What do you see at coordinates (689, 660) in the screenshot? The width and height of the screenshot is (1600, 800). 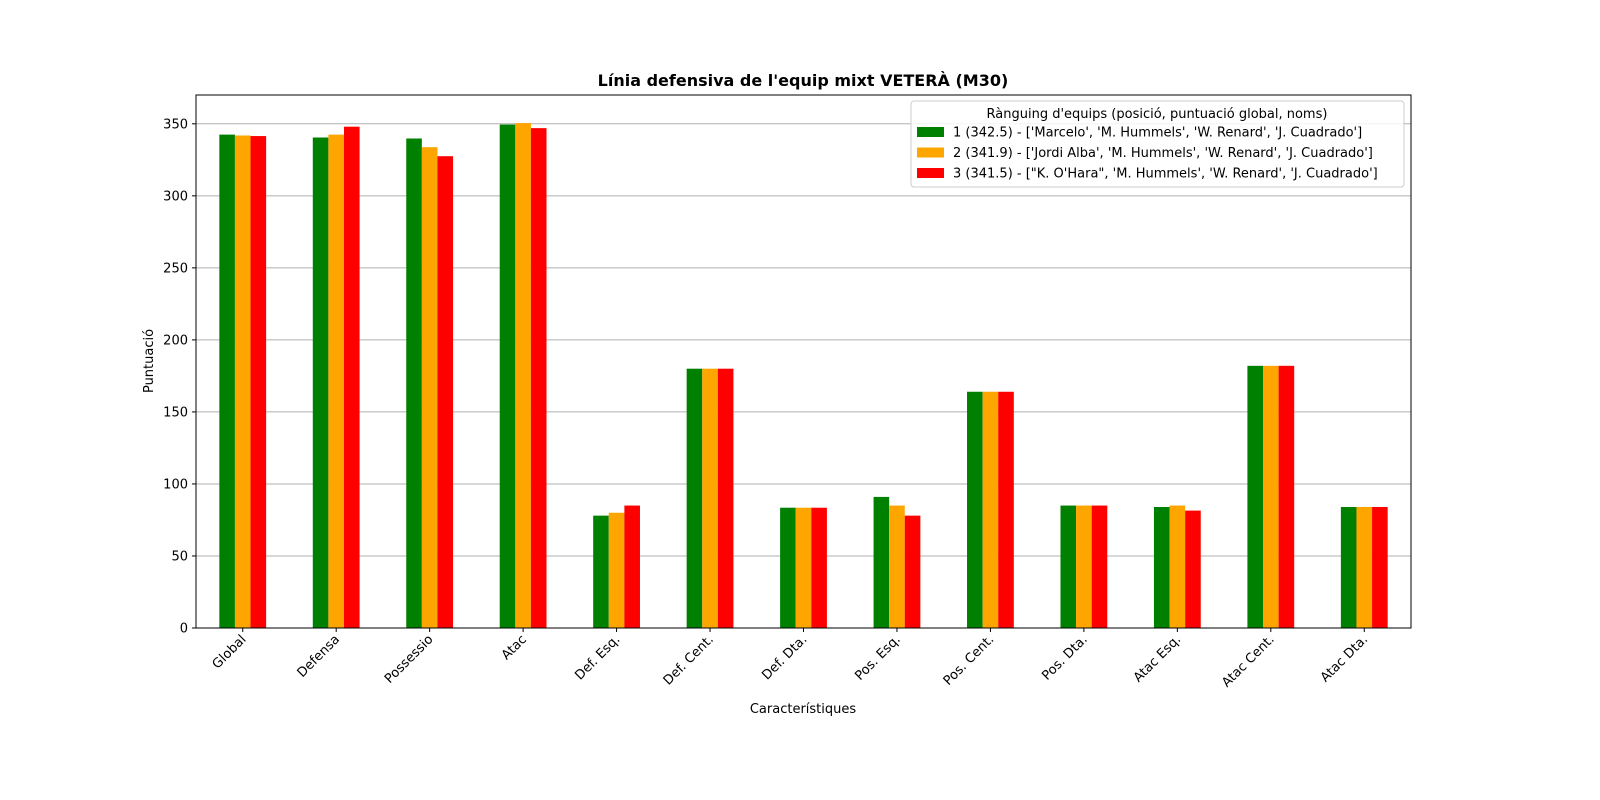 I see `x-tick-label: Def. Cent.` at bounding box center [689, 660].